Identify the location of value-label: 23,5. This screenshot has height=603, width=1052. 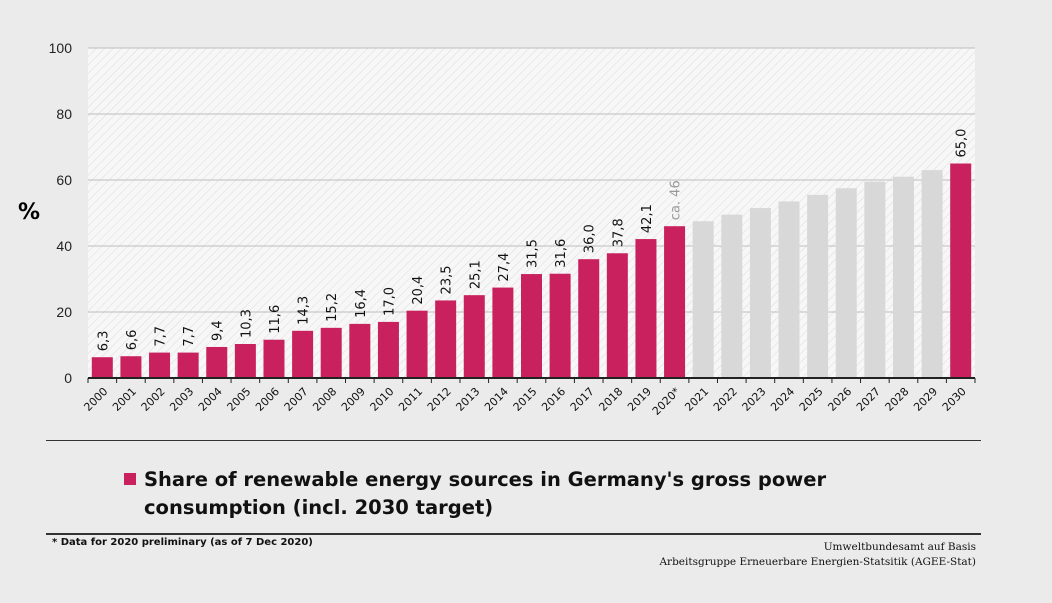
(447, 279).